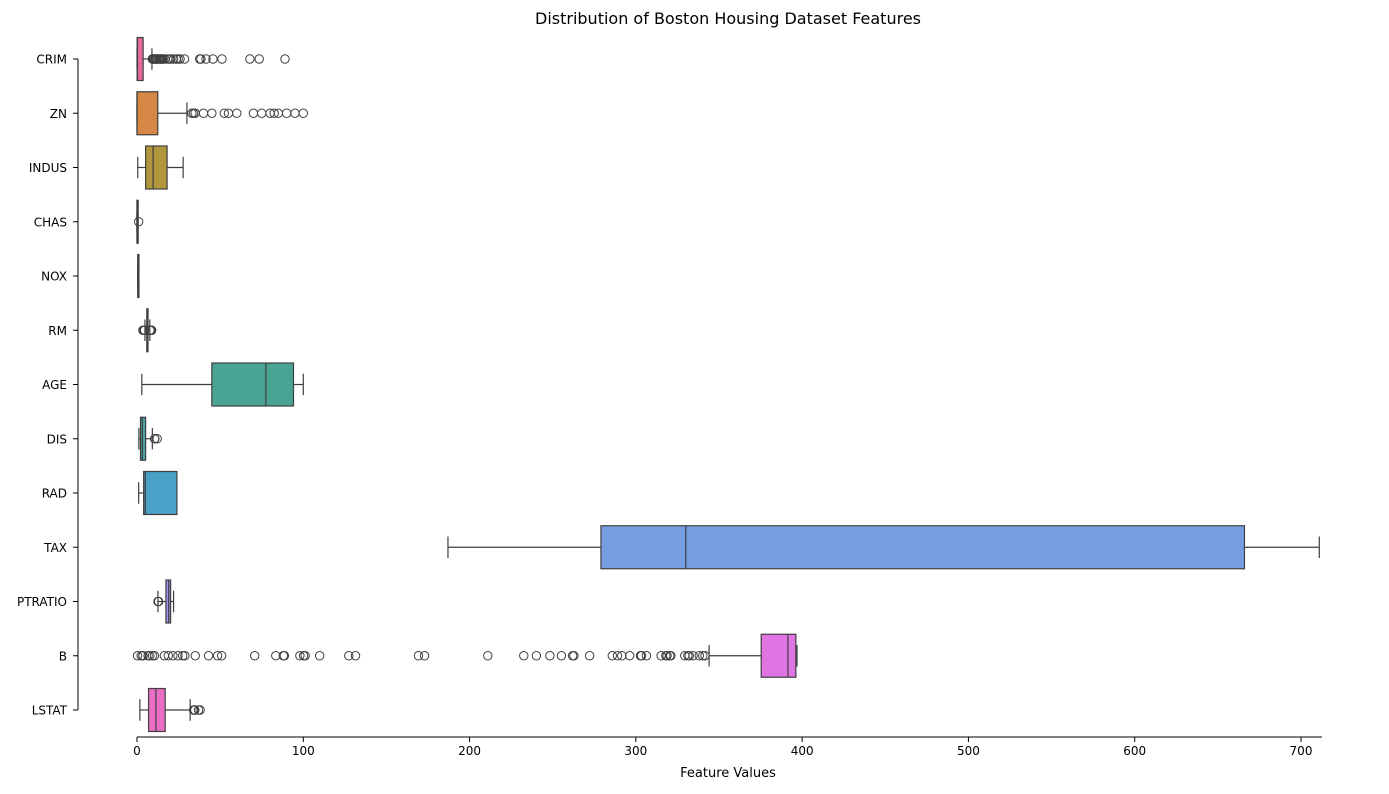  What do you see at coordinates (57, 439) in the screenshot?
I see `y-tick-label-dis: DIS` at bounding box center [57, 439].